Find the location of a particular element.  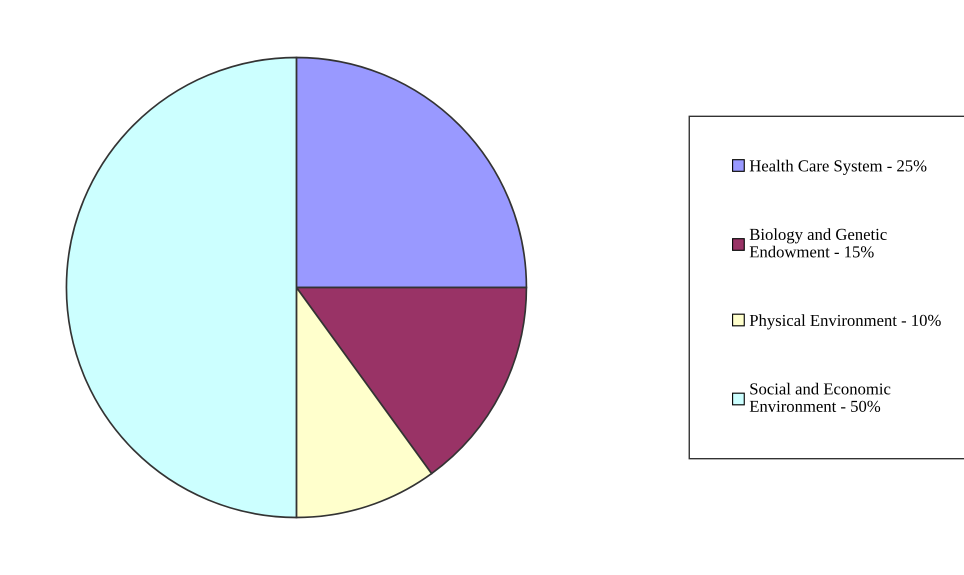

legend-label: Physical Environment - 10% is located at coordinates (845, 322).